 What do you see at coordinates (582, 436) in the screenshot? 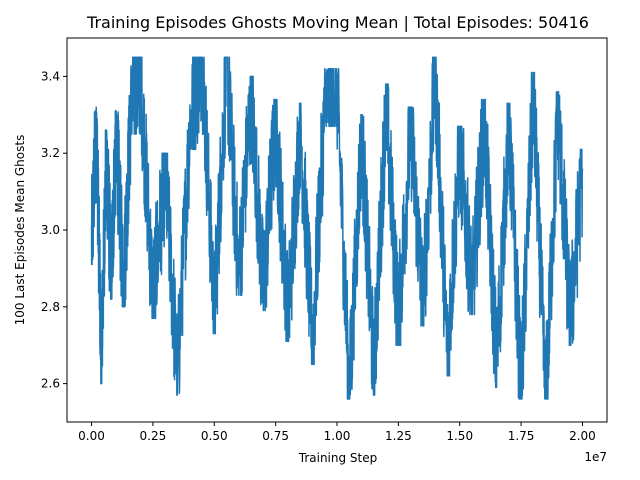
I see `x-tick-label: 2.00` at bounding box center [582, 436].